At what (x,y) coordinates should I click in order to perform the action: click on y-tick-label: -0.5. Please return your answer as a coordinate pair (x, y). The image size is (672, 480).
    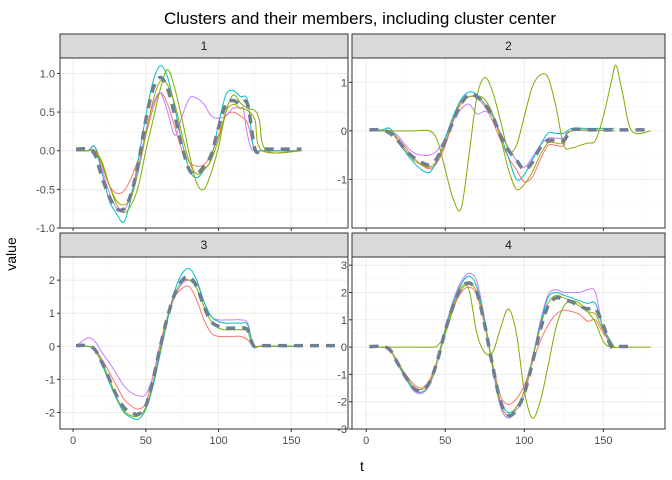
    Looking at the image, I should click on (45, 190).